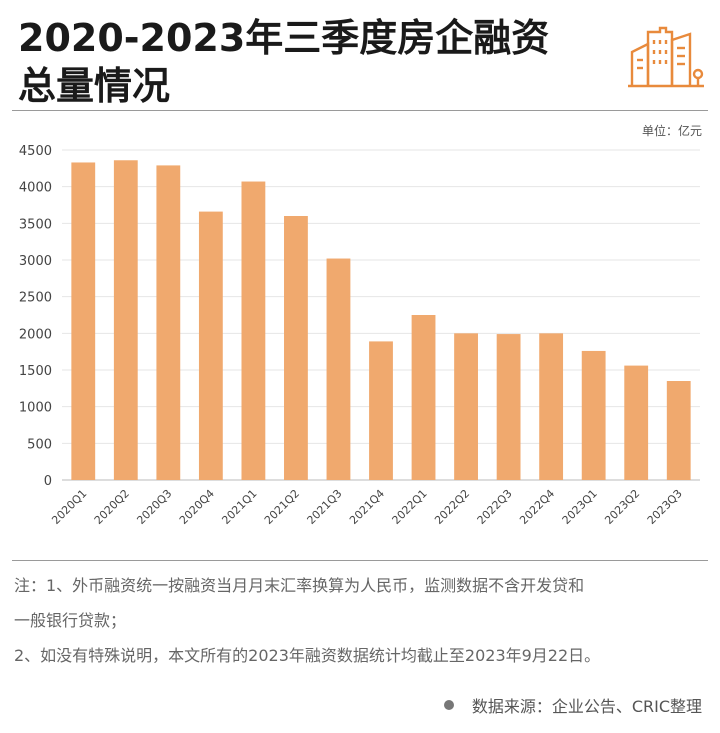 The width and height of the screenshot is (720, 733). Describe the element at coordinates (154, 507) in the screenshot. I see `x-tick-label: 2020Q3` at that location.